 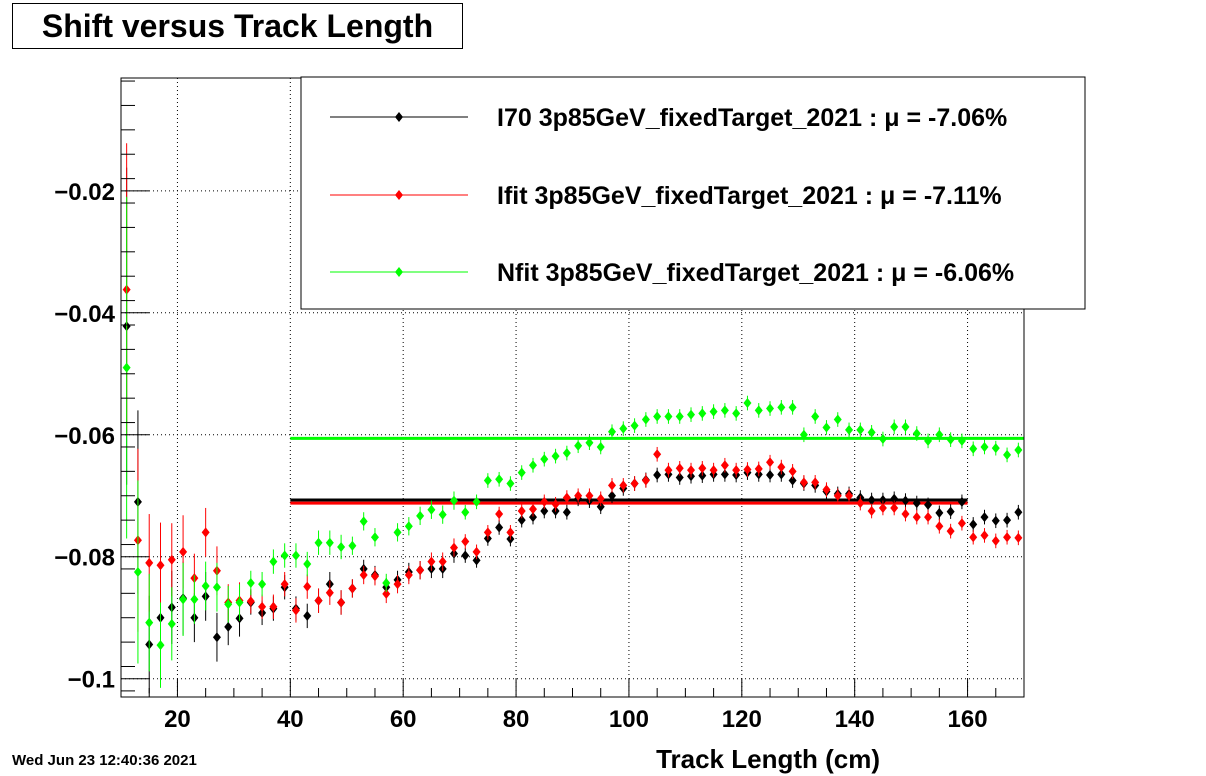 What do you see at coordinates (403, 719) in the screenshot?
I see `x-tick-label: 60` at bounding box center [403, 719].